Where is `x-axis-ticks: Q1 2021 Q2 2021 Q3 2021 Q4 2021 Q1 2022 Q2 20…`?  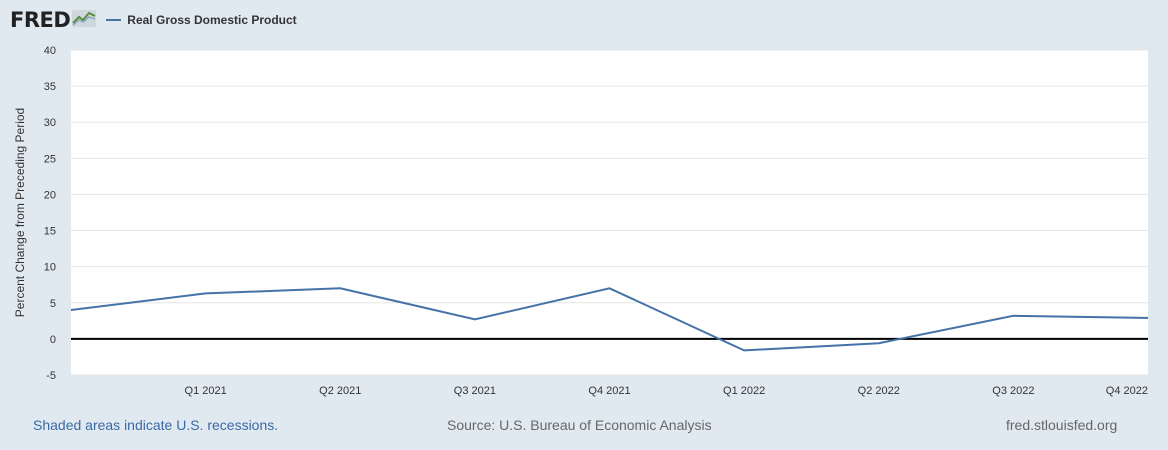
x-axis-ticks: Q1 2021 Q2 2021 Q3 2021 Q4 2021 Q1 2022 Q2 20… is located at coordinates (666, 391).